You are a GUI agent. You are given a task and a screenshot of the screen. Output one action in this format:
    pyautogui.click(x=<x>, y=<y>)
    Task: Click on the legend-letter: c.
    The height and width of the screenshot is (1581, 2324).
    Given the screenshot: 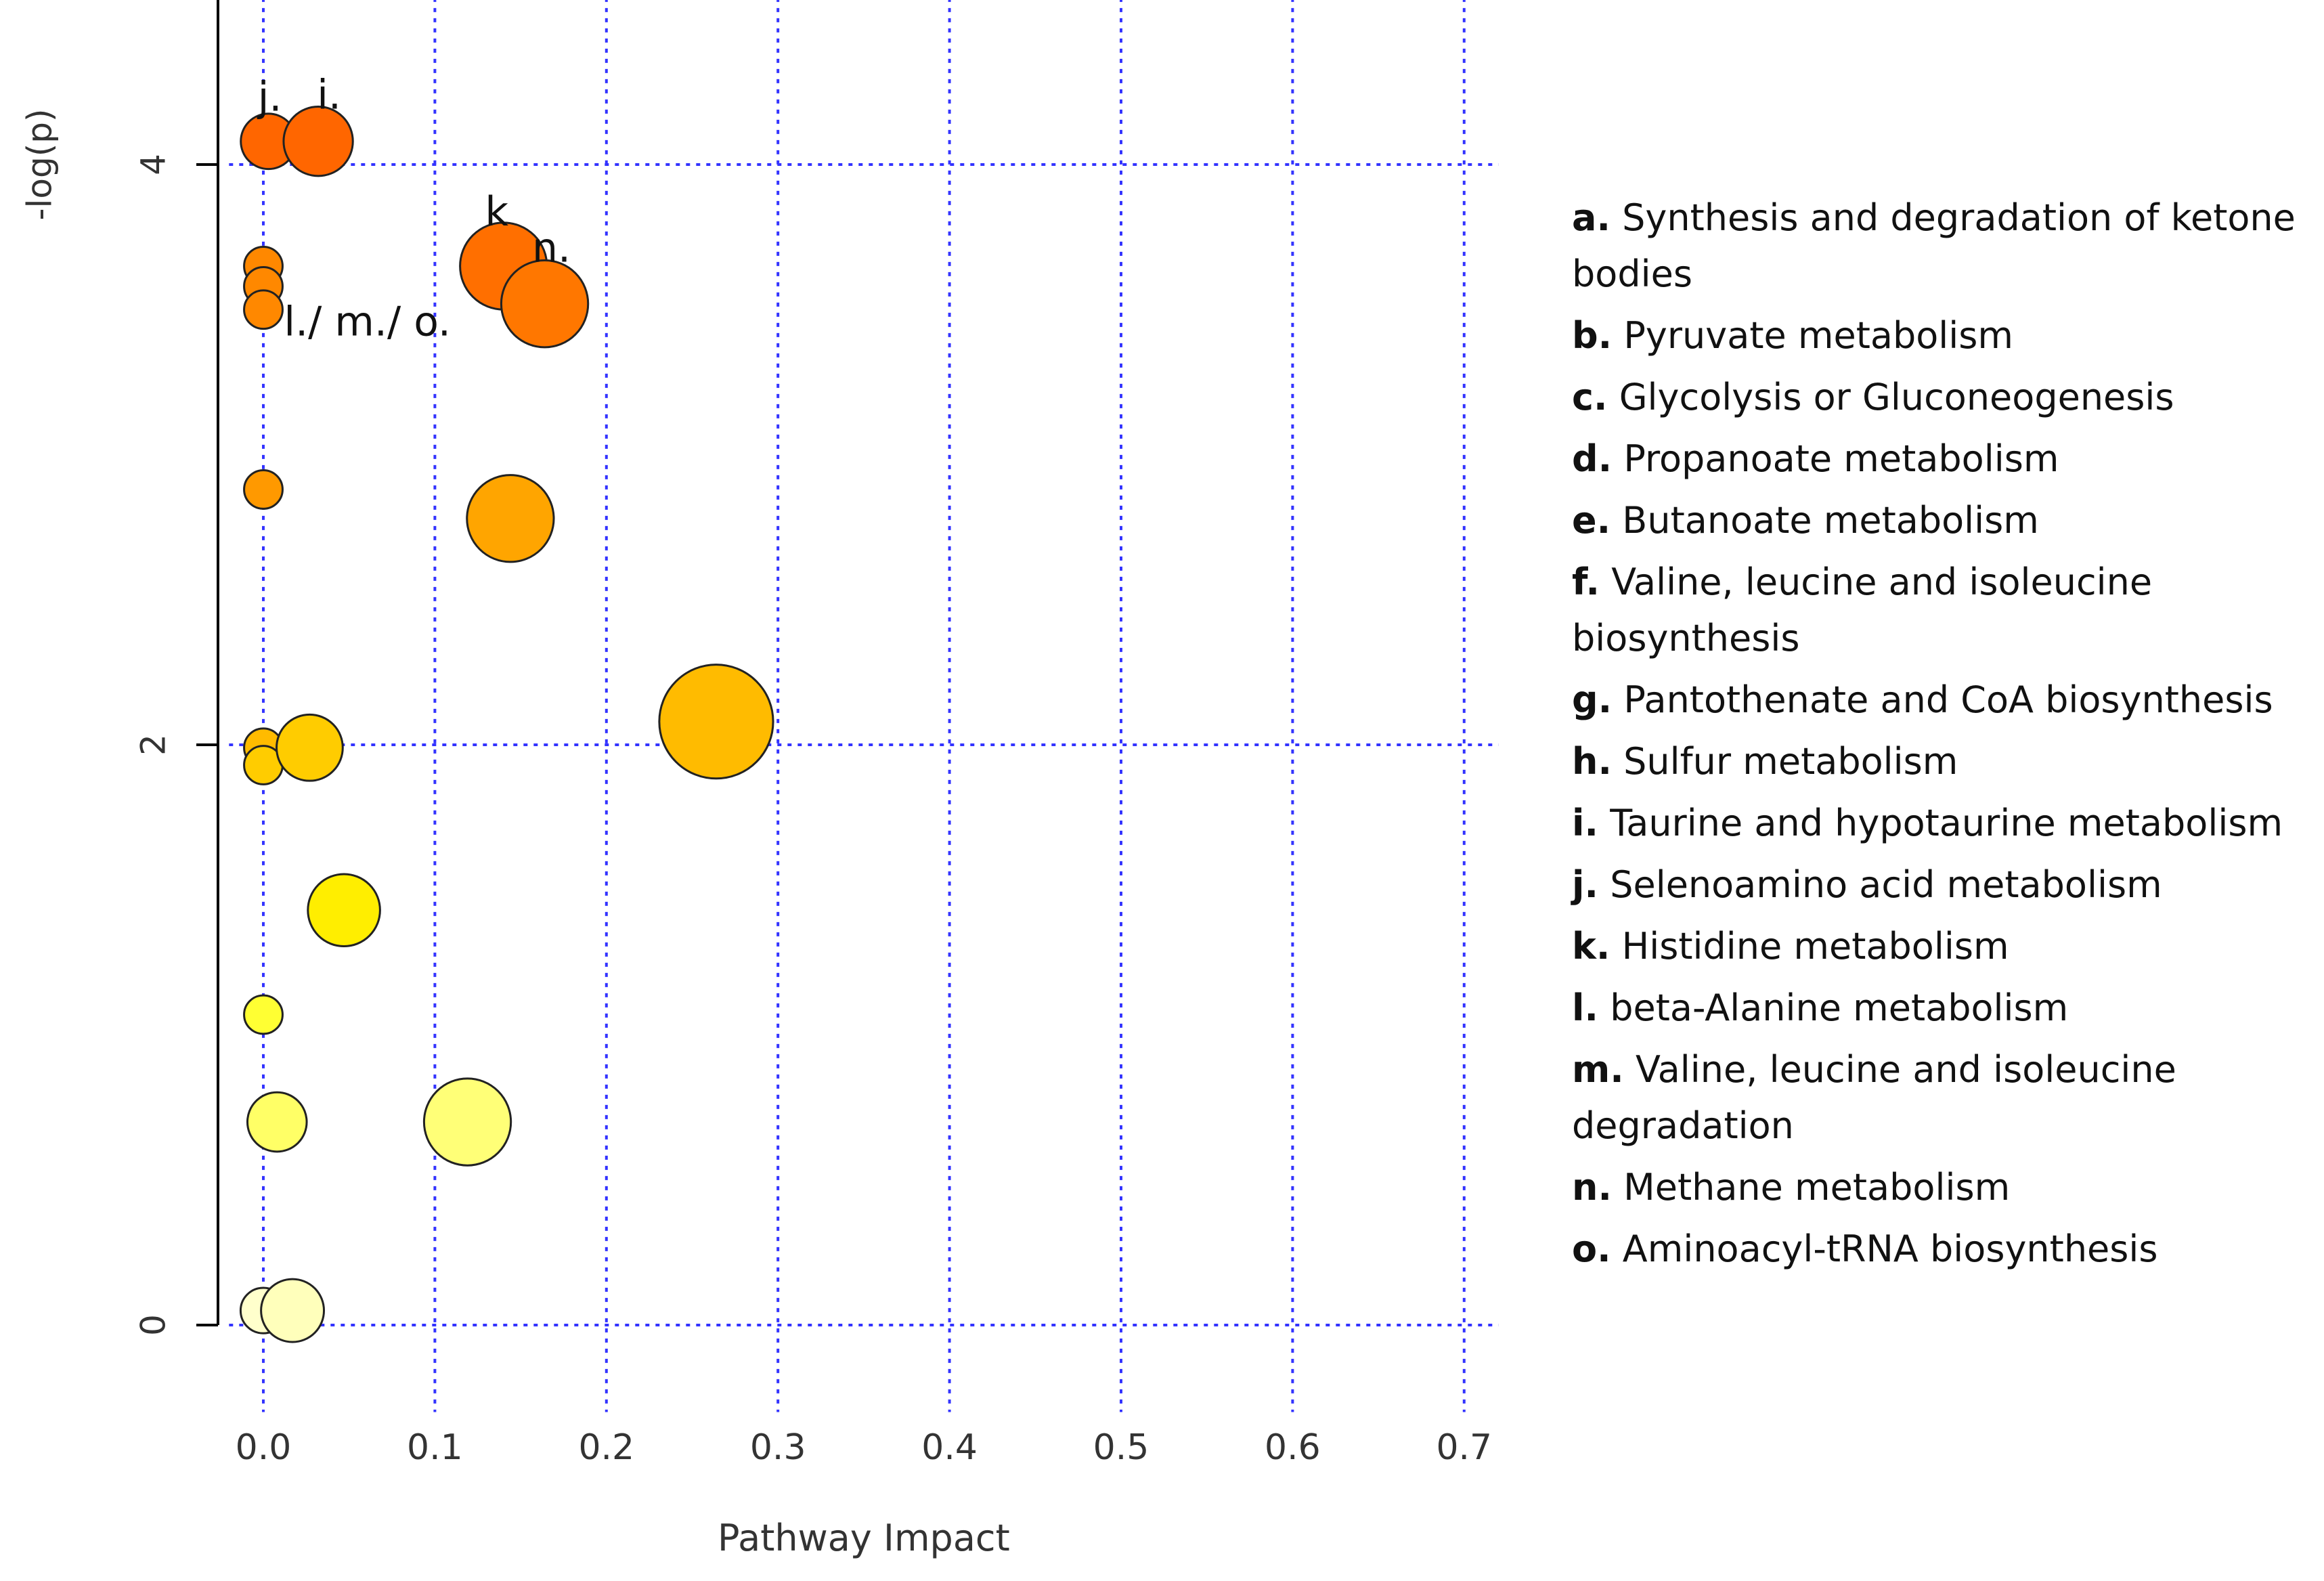 What is the action you would take?
    pyautogui.click(x=1590, y=397)
    